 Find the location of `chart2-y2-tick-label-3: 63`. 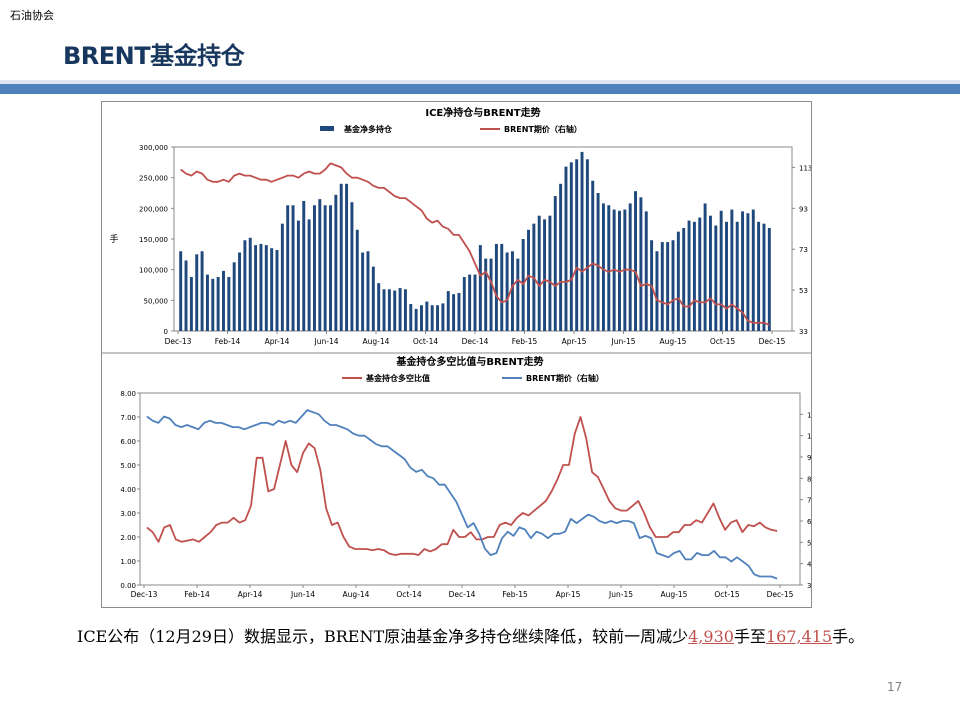

chart2-y2-tick-label-3: 63 is located at coordinates (809, 522).